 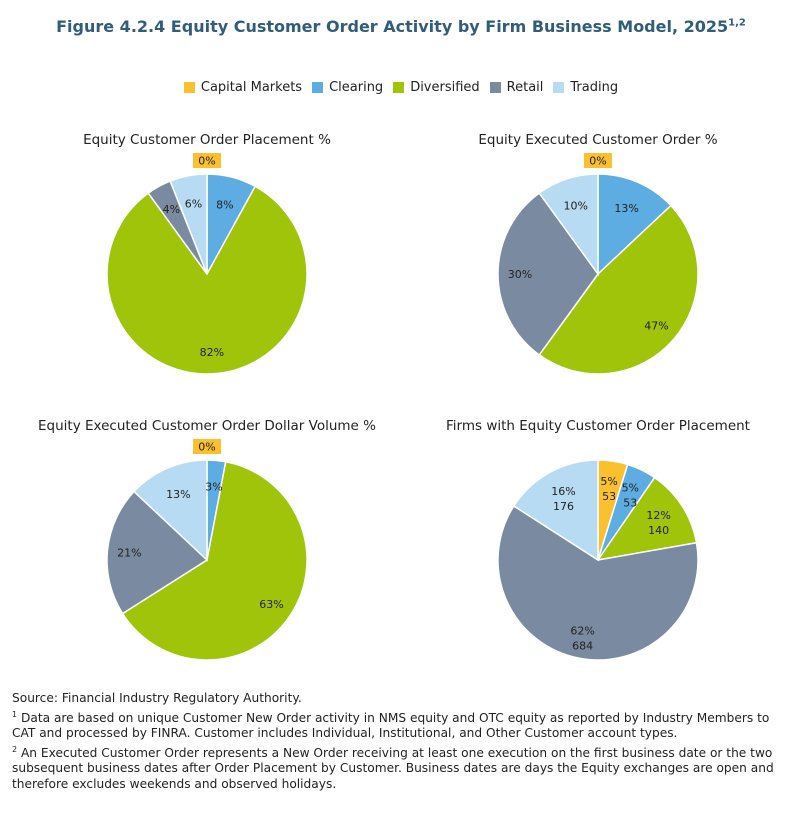 I want to click on legend-item-diversified: Diversified, so click(x=436, y=87).